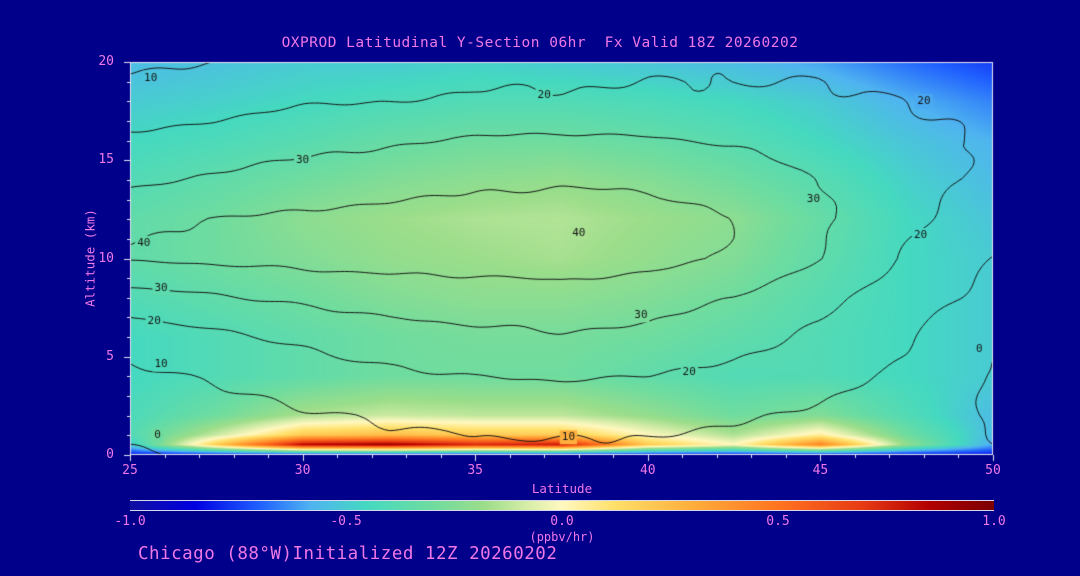  Describe the element at coordinates (562, 505) in the screenshot. I see `colorbar` at that location.